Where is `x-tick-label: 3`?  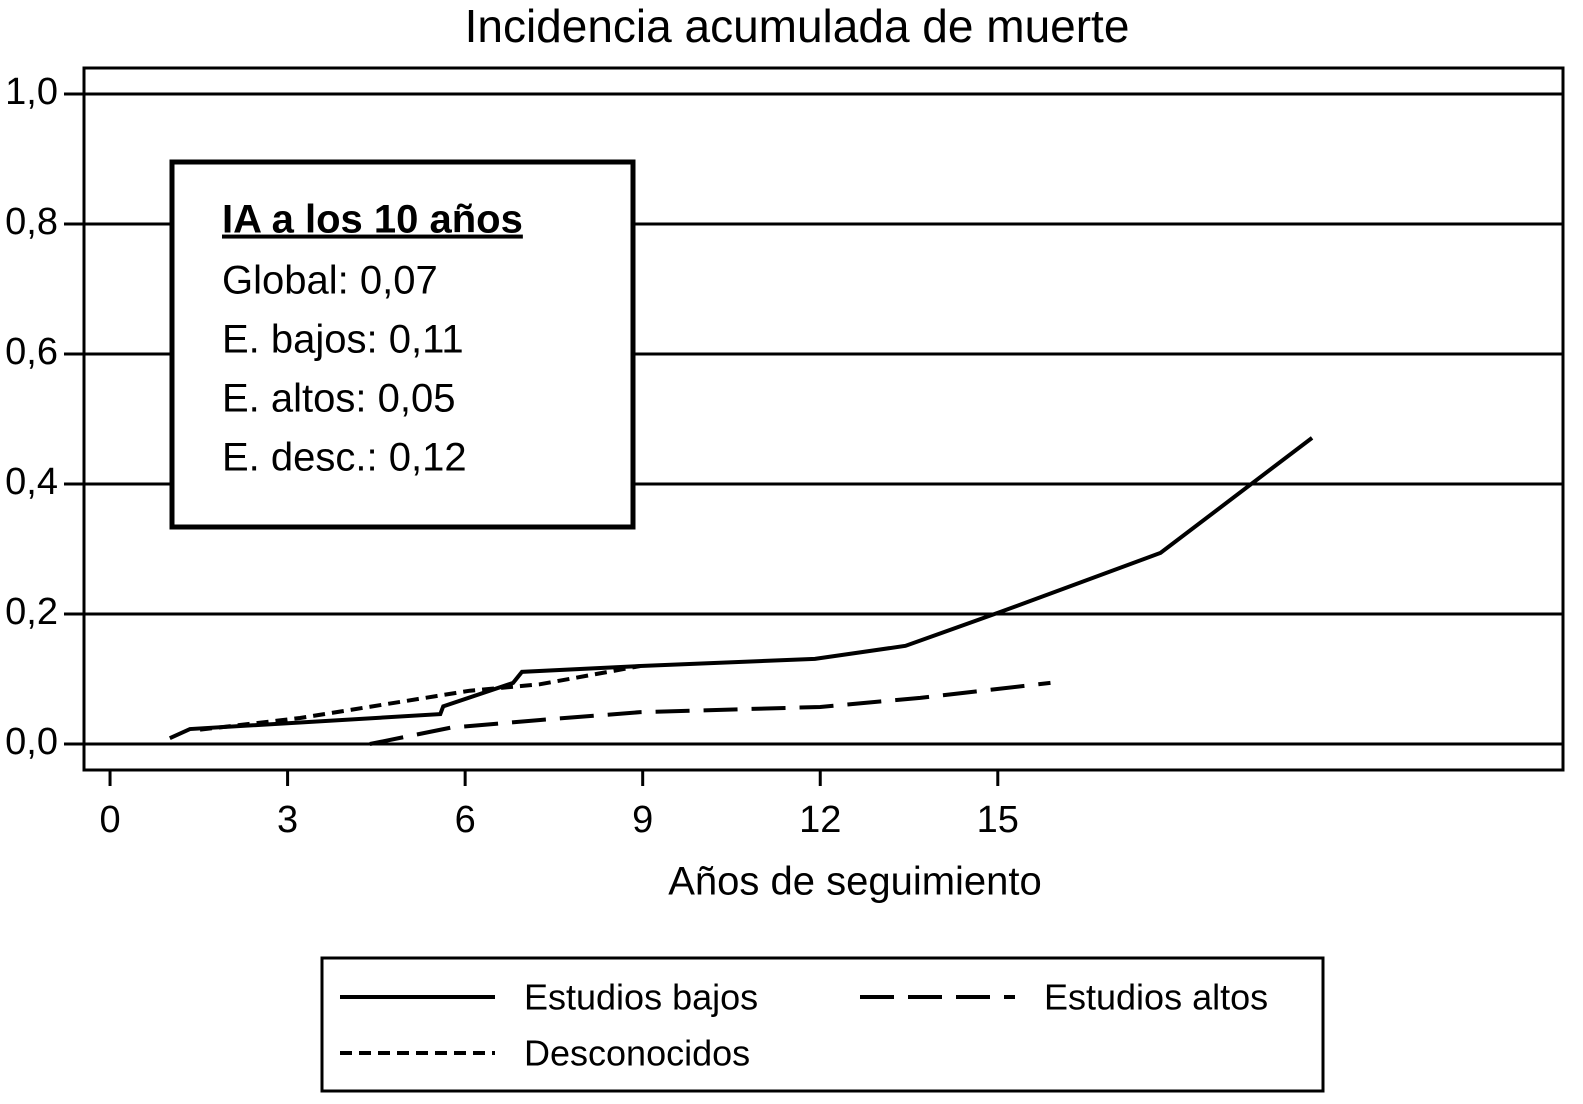
x-tick-label: 3 is located at coordinates (287, 820).